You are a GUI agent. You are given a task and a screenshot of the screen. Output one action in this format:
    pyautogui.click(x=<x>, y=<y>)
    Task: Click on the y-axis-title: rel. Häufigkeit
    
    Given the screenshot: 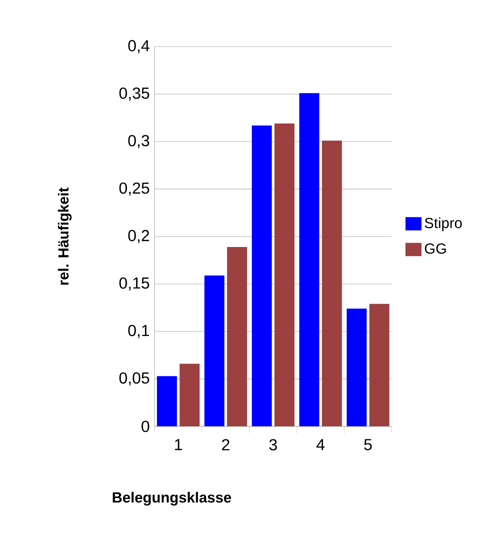 What is the action you would take?
    pyautogui.click(x=65, y=236)
    